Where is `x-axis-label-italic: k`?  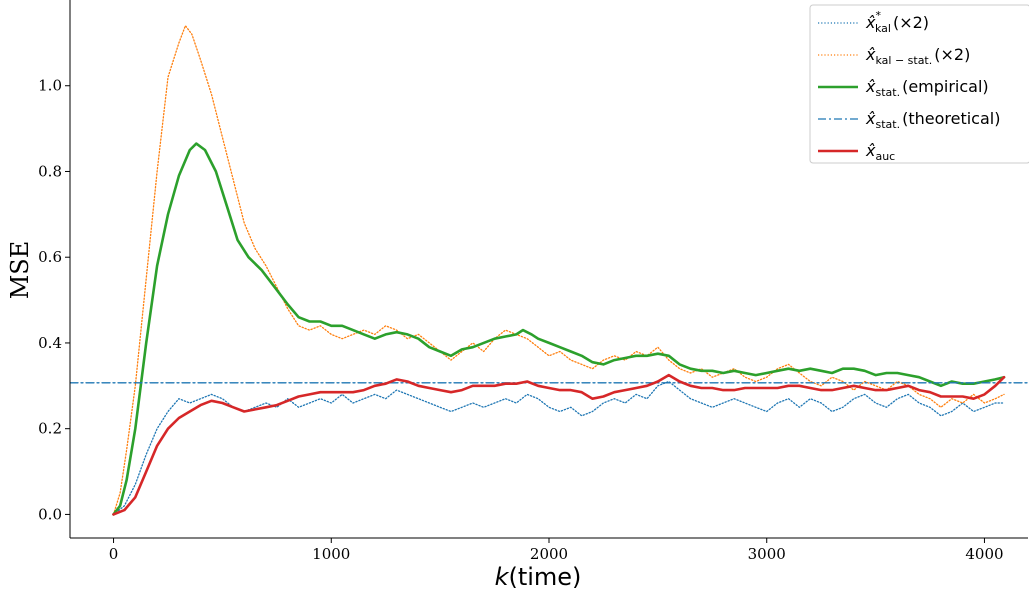 x-axis-label-italic: k is located at coordinates (502, 577).